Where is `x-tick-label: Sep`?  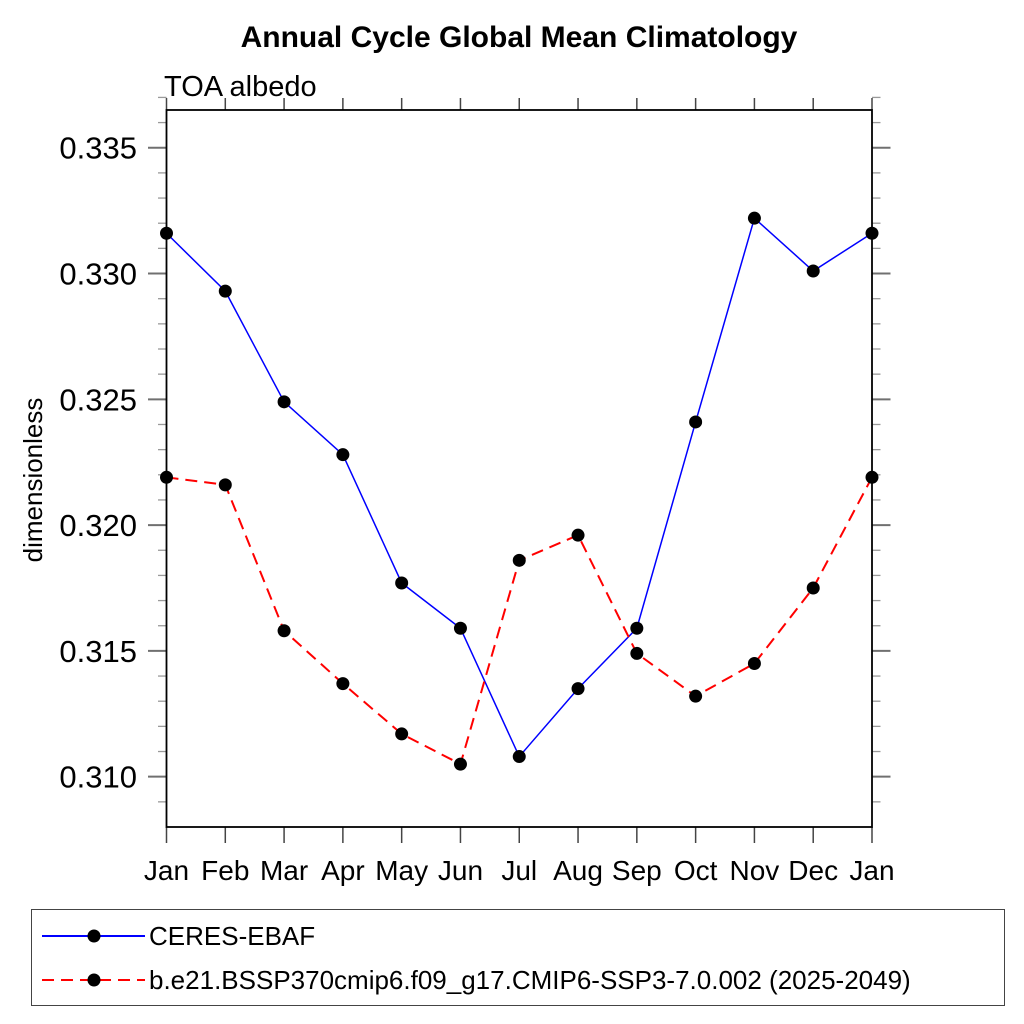 x-tick-label: Sep is located at coordinates (637, 870).